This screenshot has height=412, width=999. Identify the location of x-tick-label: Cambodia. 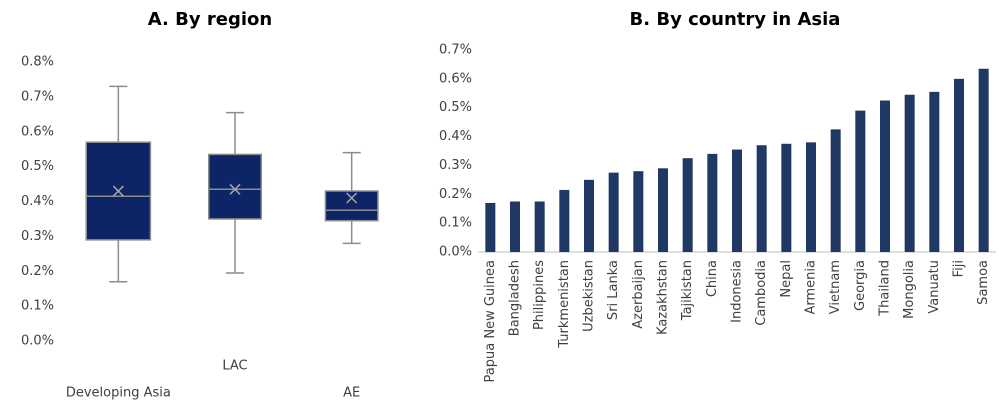
(761, 293).